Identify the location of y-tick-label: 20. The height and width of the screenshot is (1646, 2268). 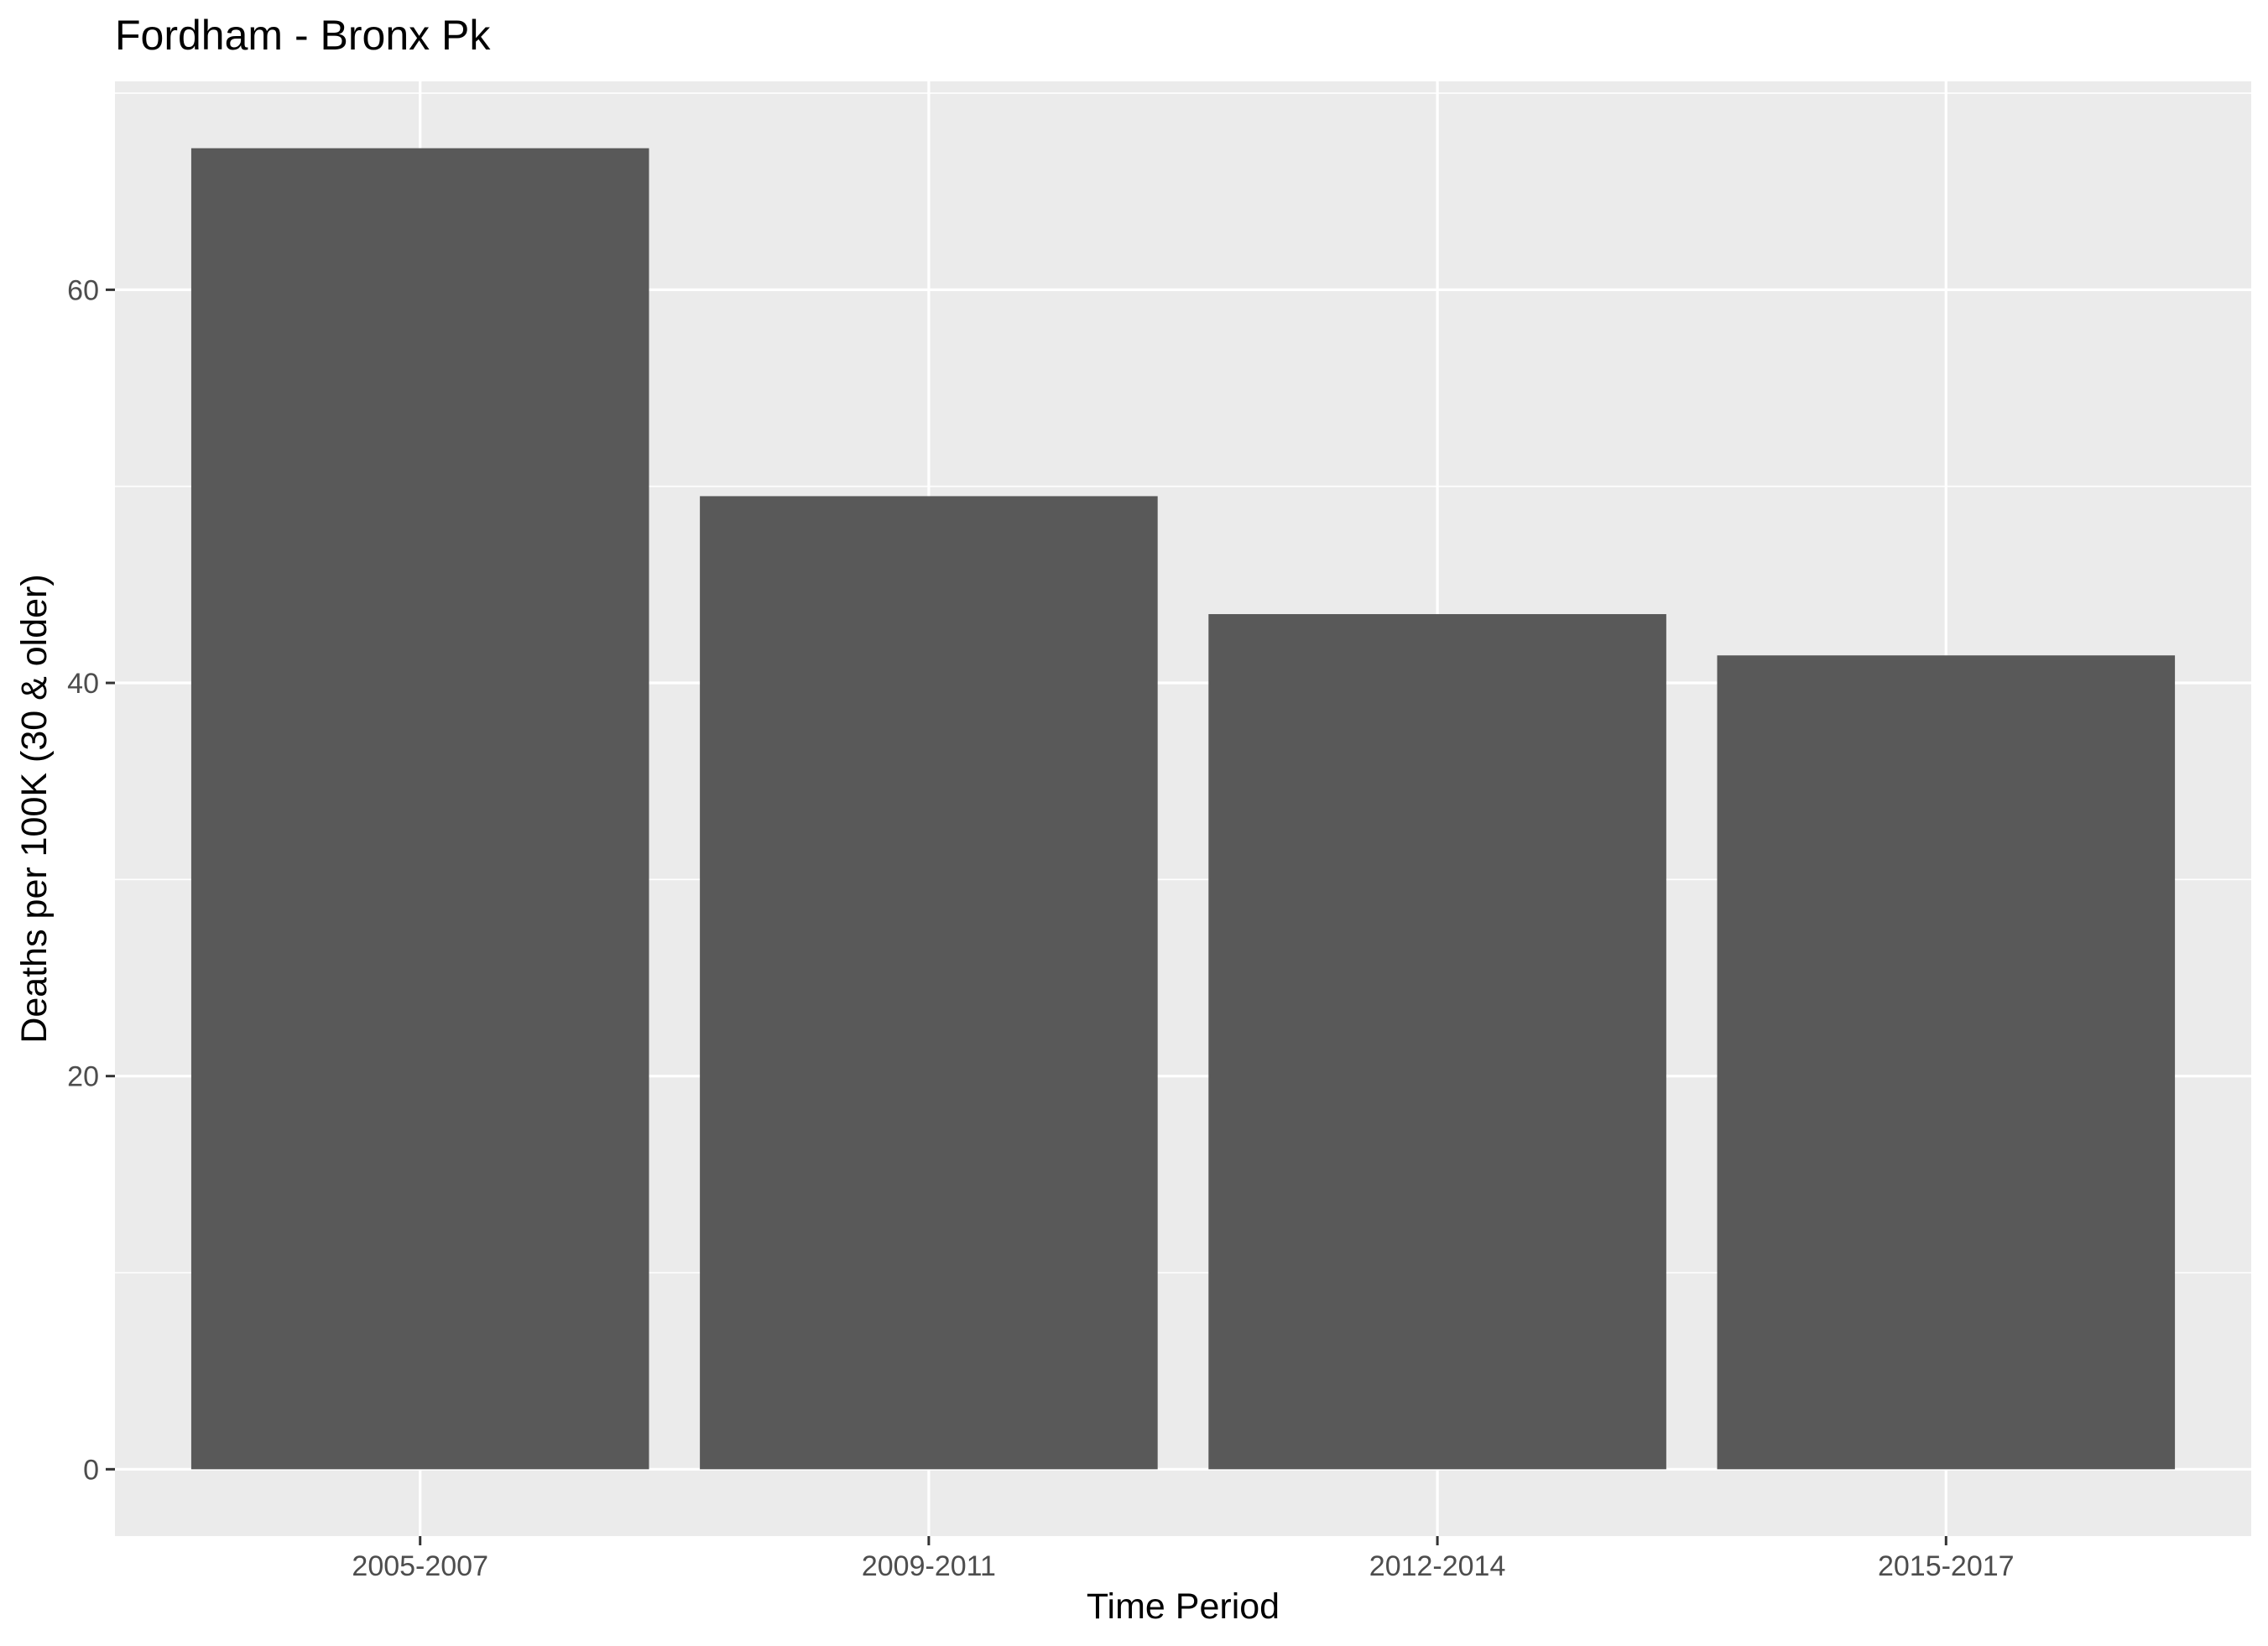
(83, 1077).